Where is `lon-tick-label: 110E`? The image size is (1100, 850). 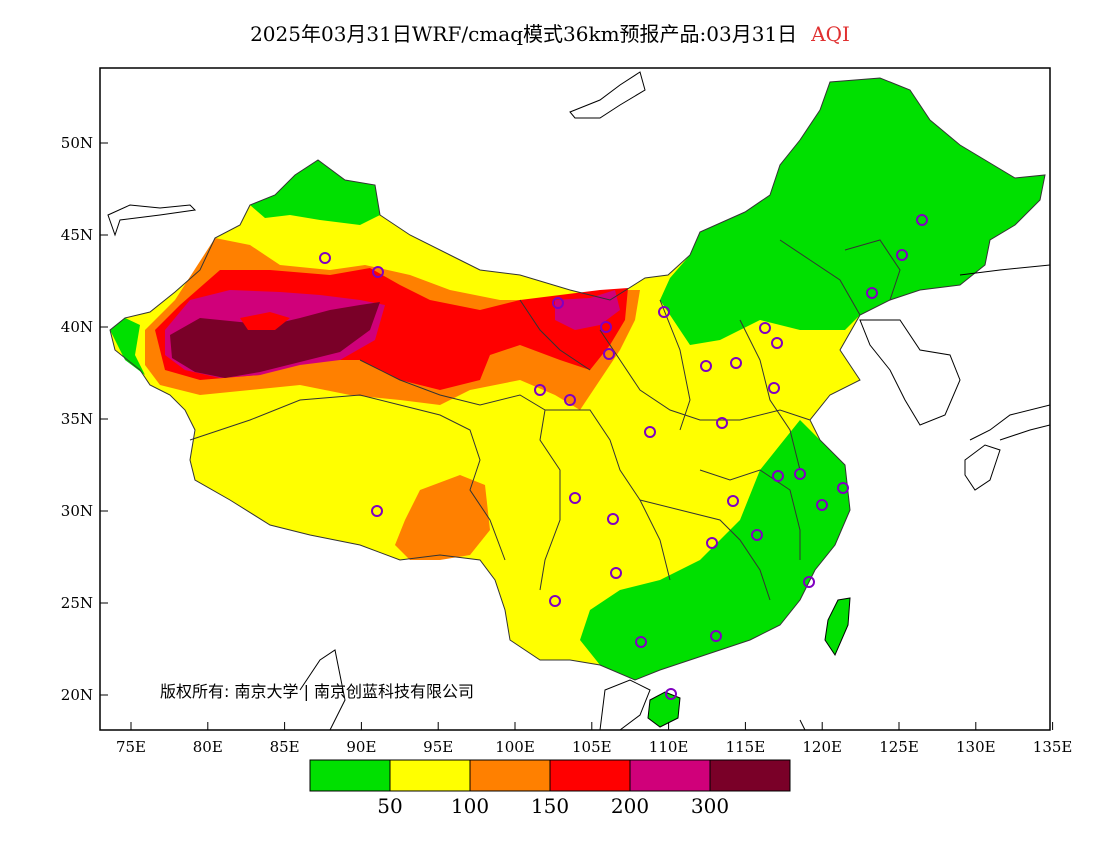 lon-tick-label: 110E is located at coordinates (669, 747).